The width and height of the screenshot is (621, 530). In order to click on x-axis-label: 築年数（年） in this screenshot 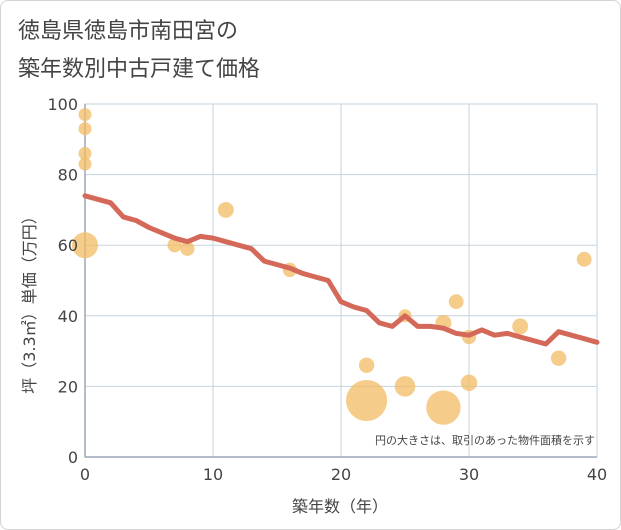, I will do `click(340, 506)`.